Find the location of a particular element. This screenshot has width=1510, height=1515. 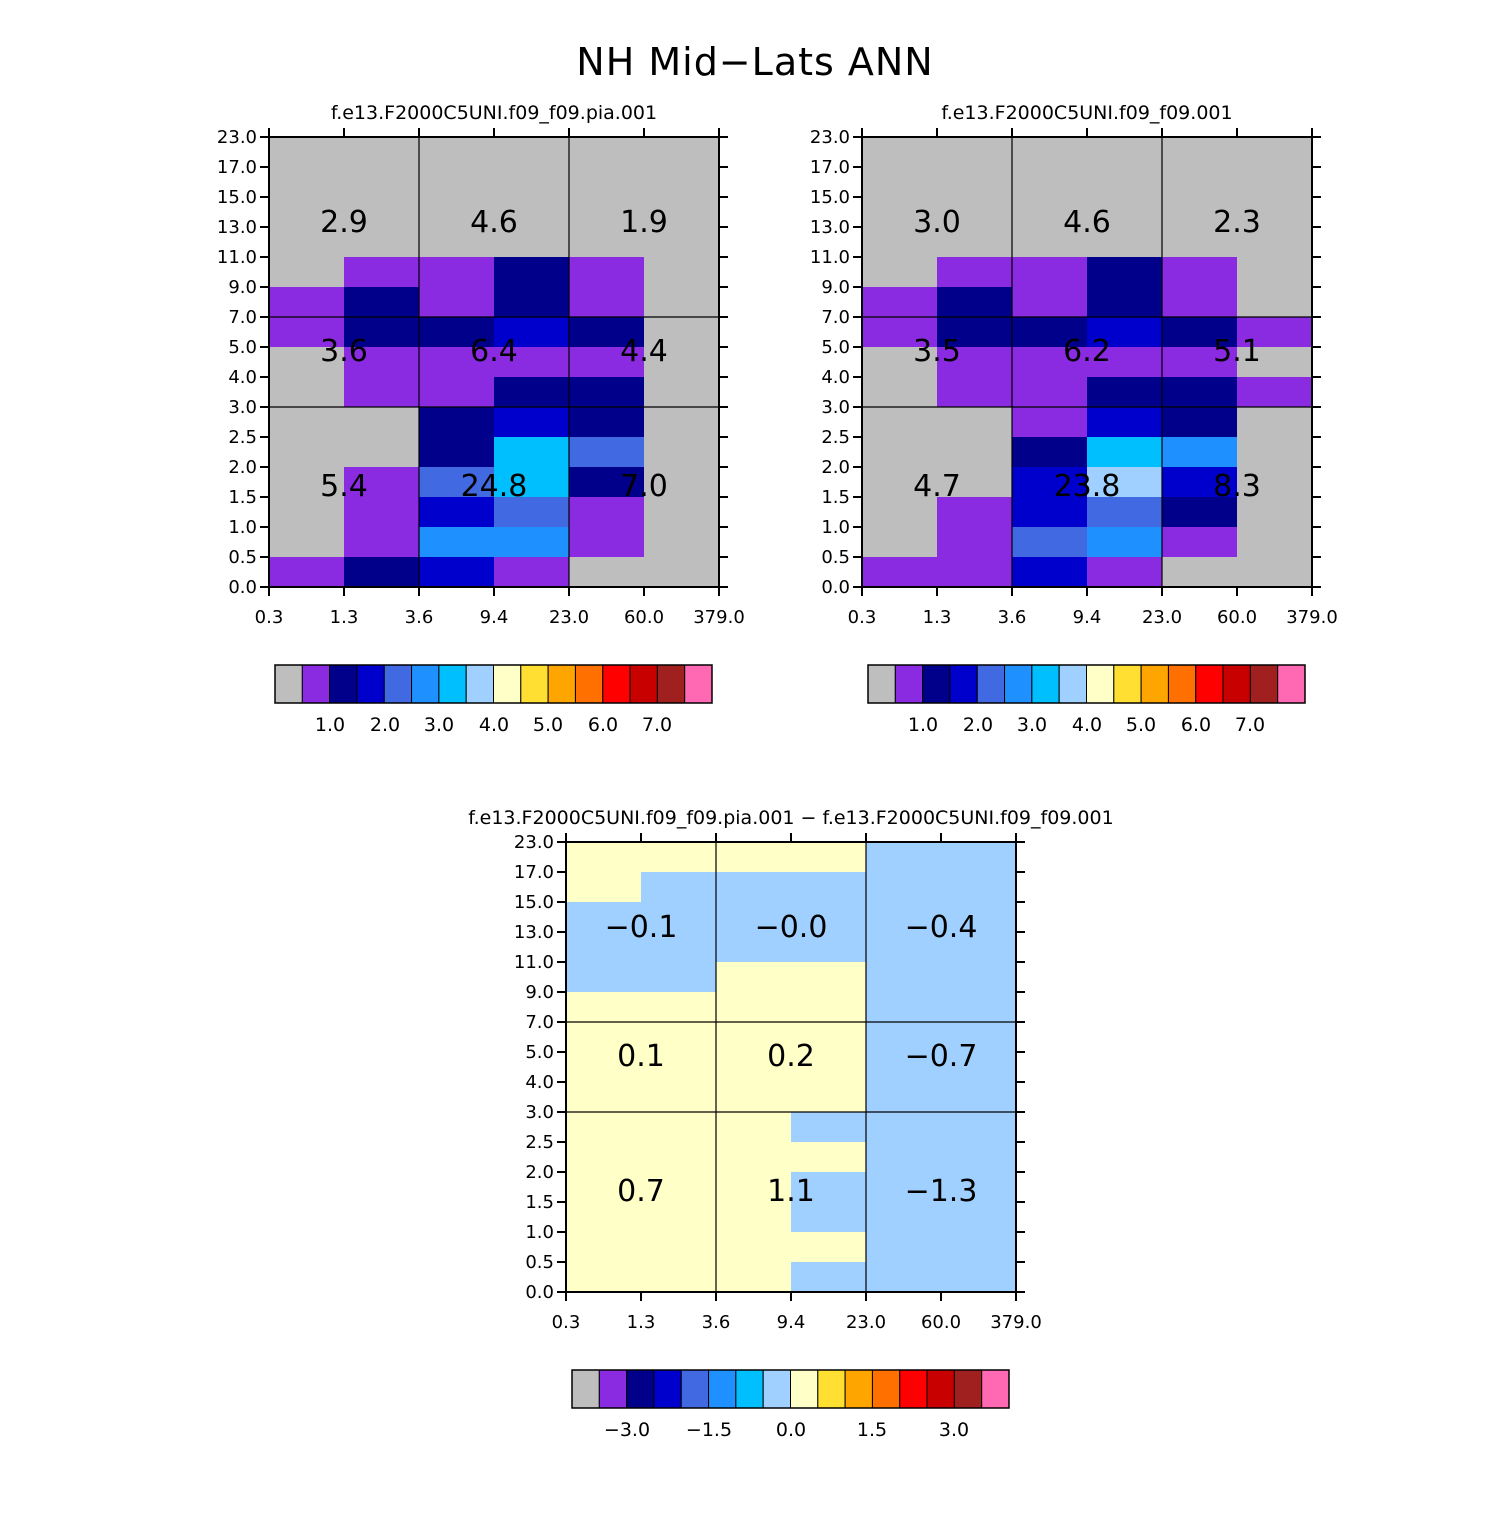

region-value: 3.5 is located at coordinates (937, 351).